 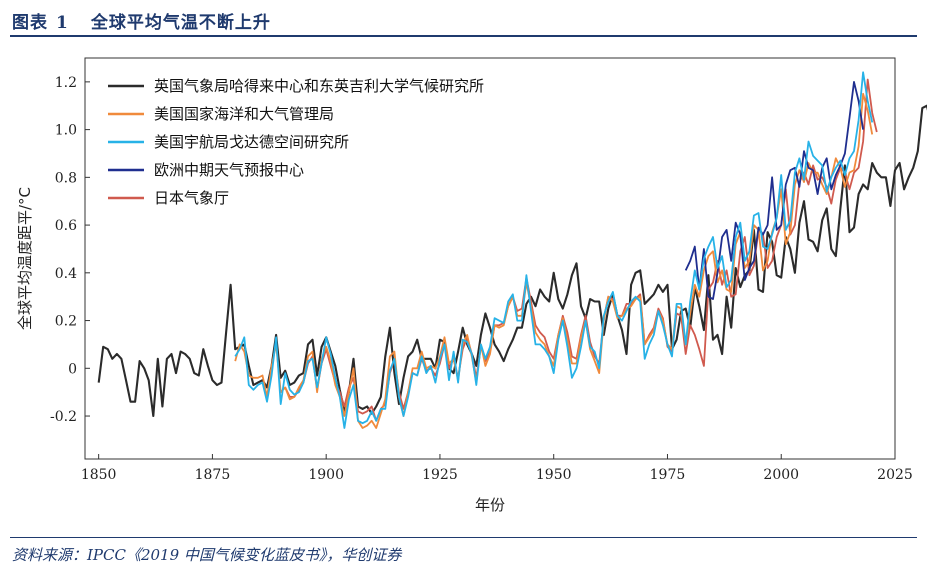 I want to click on x-tick-label: 2025, so click(x=895, y=475).